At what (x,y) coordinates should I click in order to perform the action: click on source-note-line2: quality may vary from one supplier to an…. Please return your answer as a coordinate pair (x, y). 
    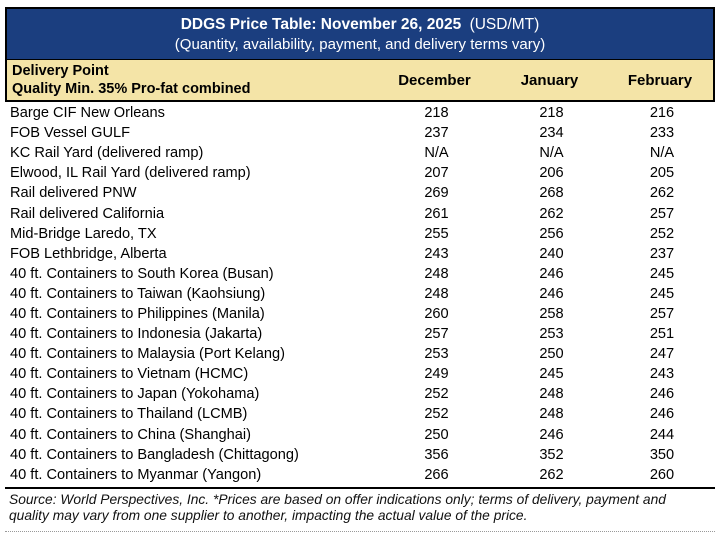
    Looking at the image, I should click on (268, 516).